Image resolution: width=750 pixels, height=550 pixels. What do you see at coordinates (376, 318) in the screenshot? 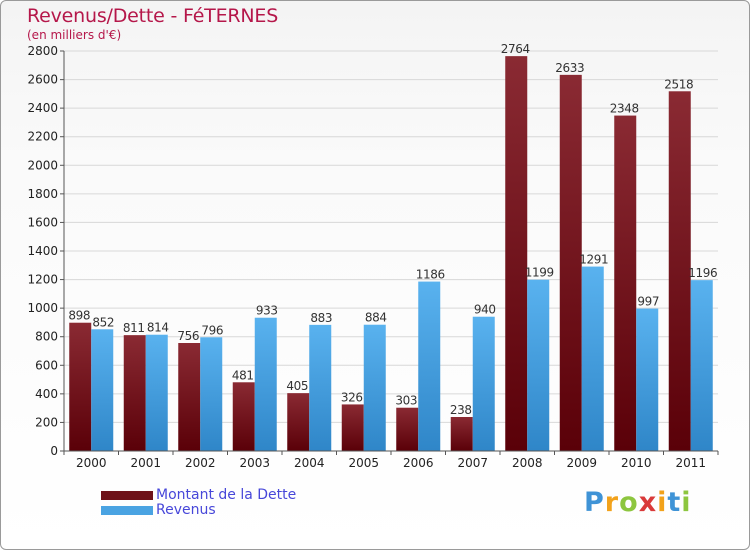
I see `data-label-revenus: 884` at bounding box center [376, 318].